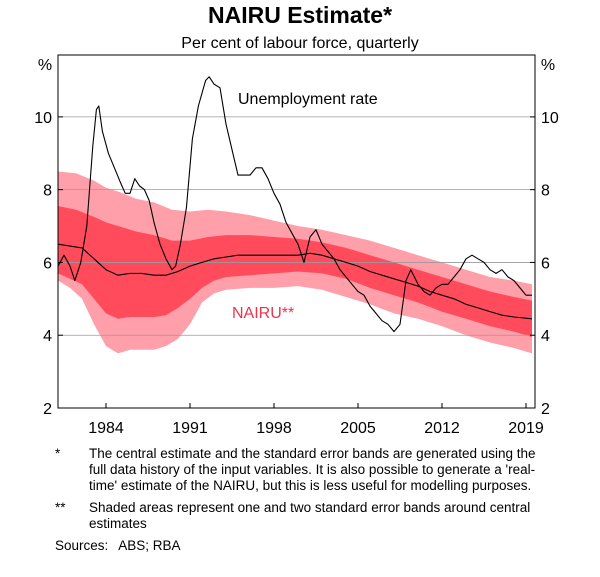  What do you see at coordinates (47, 191) in the screenshot?
I see `y-tick-label-left-8: 8` at bounding box center [47, 191].